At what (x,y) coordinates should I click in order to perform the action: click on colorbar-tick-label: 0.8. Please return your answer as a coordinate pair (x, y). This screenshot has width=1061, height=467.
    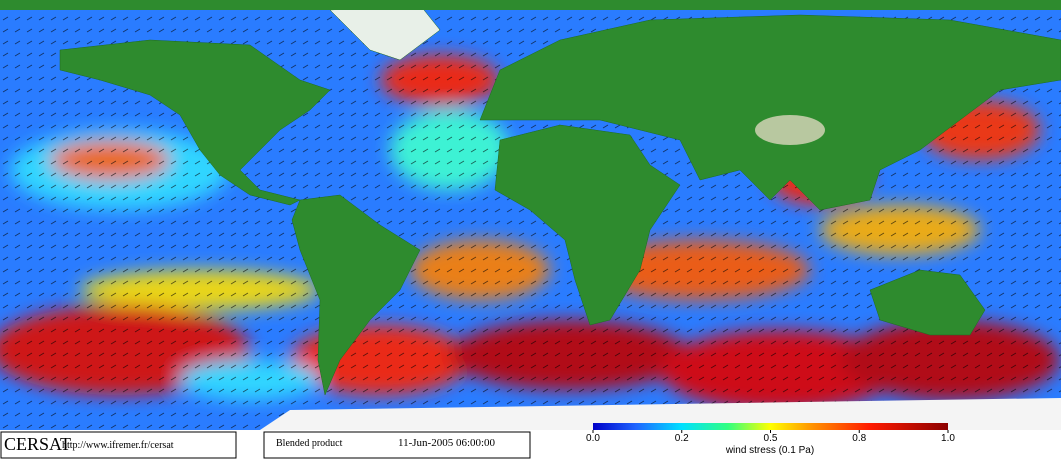
    Looking at the image, I should click on (859, 438).